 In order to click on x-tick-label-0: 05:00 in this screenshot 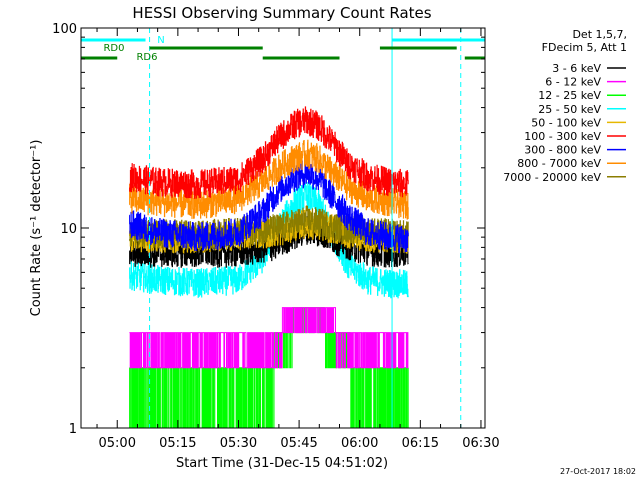, I will do `click(117, 443)`.